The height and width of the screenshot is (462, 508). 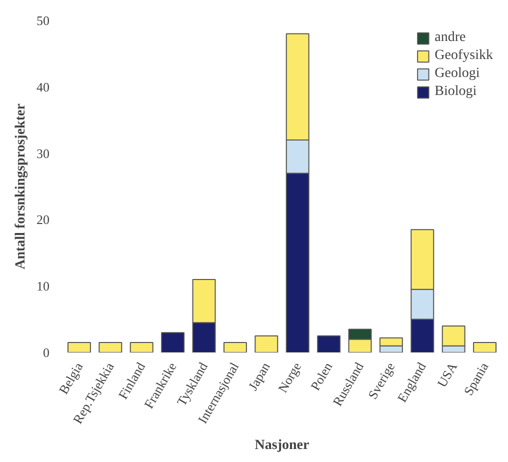 What do you see at coordinates (43, 153) in the screenshot?
I see `y-tick-label: 30` at bounding box center [43, 153].